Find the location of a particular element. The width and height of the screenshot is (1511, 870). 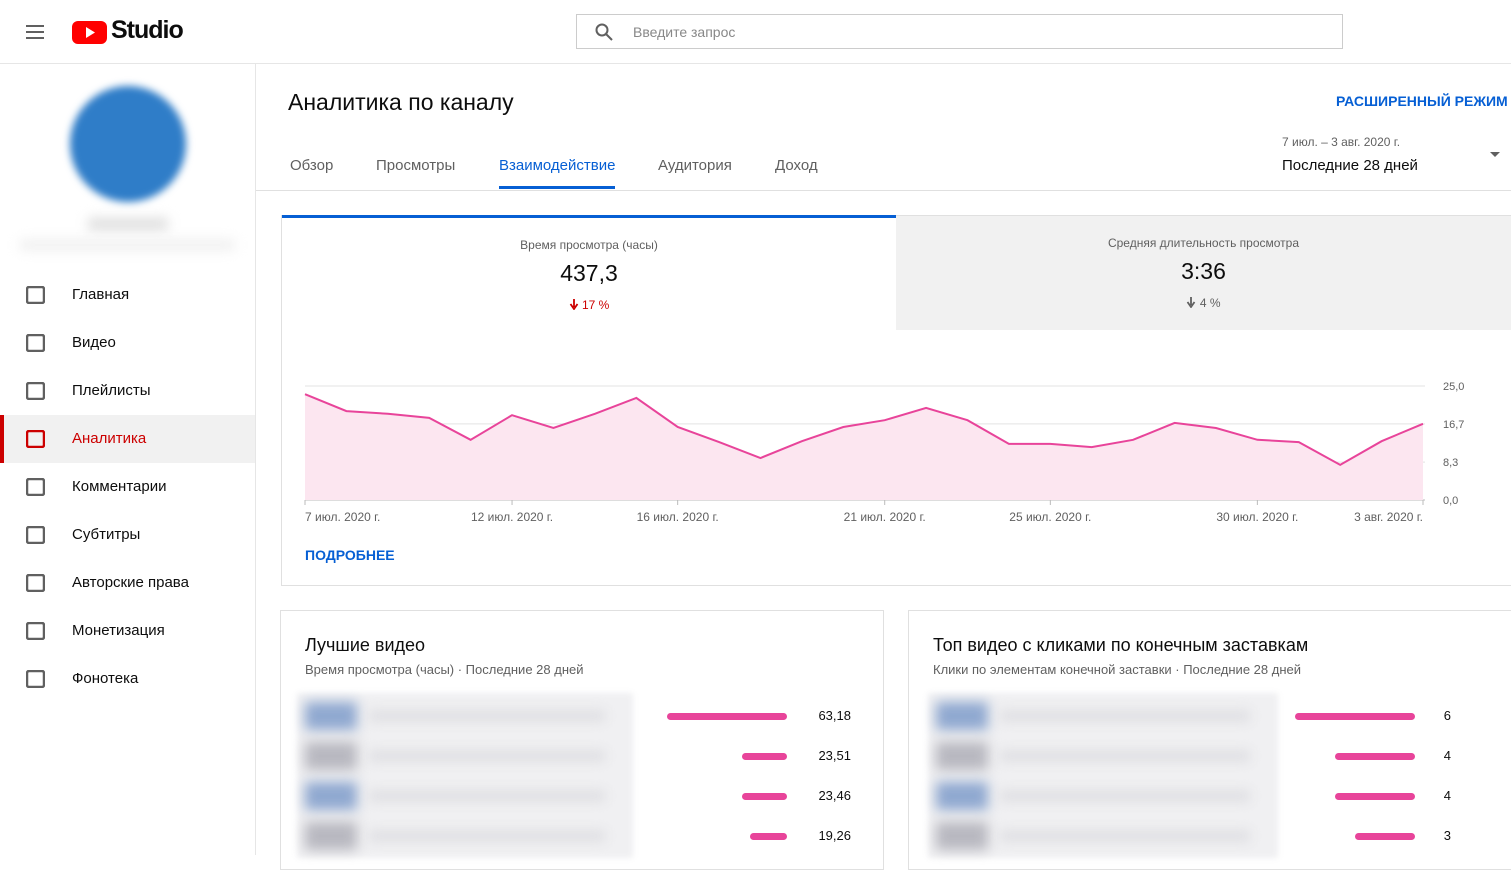

y-tick-label: 16,7 is located at coordinates (1453, 425).